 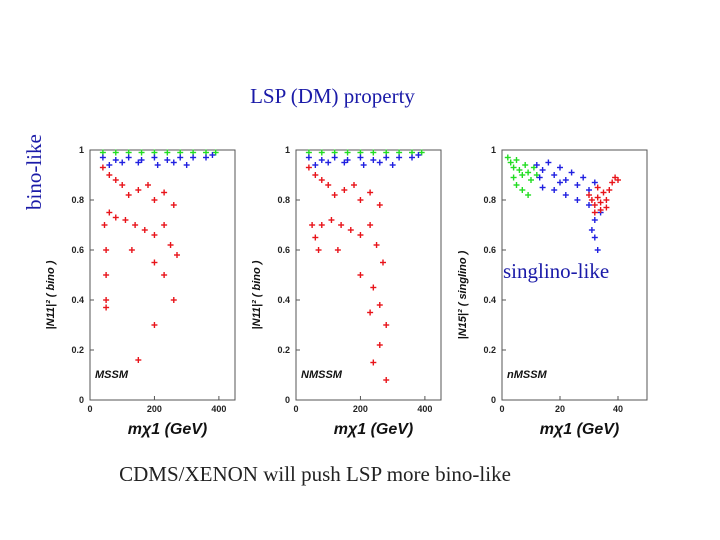 What do you see at coordinates (489, 300) in the screenshot?
I see `y-tick-label: 0.4` at bounding box center [489, 300].